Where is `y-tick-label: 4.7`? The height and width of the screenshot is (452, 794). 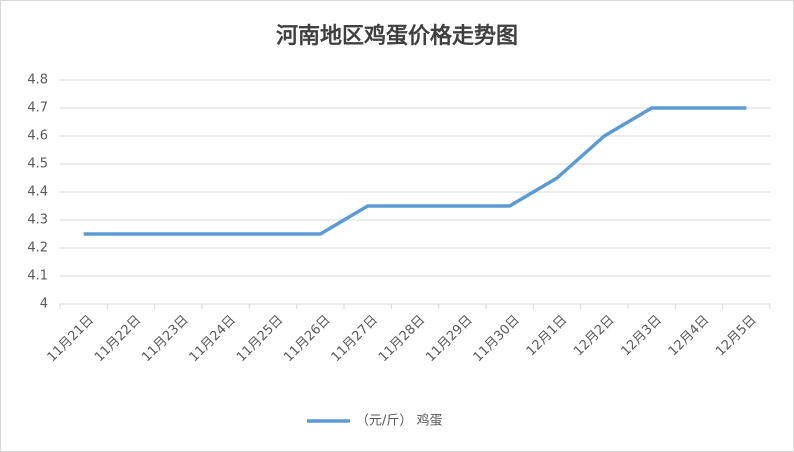 y-tick-label: 4.7 is located at coordinates (37, 108).